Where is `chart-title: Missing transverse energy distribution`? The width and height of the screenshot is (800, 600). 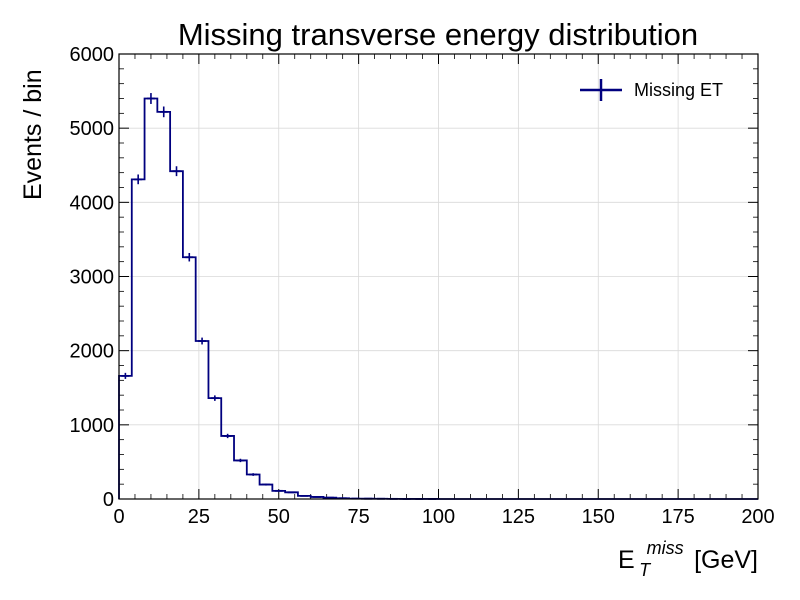 chart-title: Missing transverse energy distribution is located at coordinates (438, 34).